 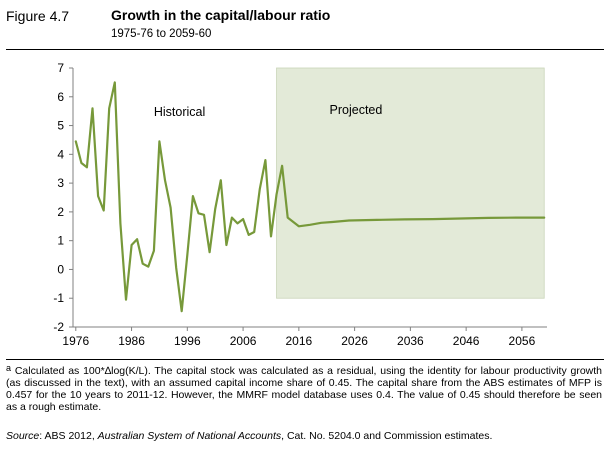 What do you see at coordinates (60, 154) in the screenshot?
I see `y-tick-label: 4` at bounding box center [60, 154].